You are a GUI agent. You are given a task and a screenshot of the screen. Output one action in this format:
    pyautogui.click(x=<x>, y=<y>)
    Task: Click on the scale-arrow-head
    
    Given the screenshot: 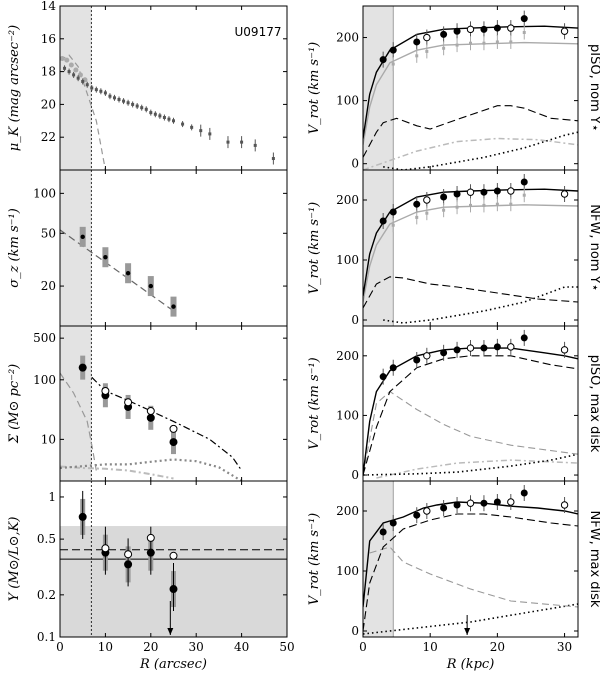 What is the action you would take?
    pyautogui.click(x=467, y=631)
    